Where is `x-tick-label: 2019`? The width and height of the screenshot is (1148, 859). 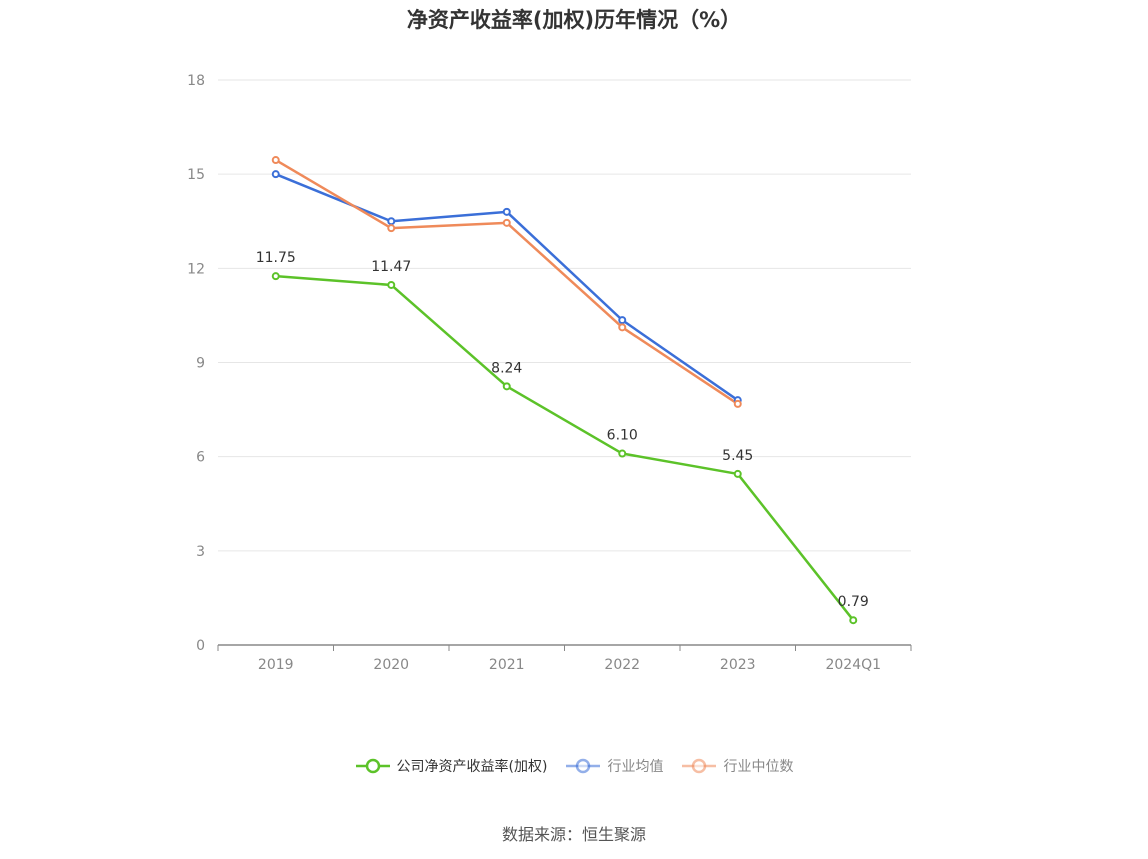
x-tick-label: 2019 is located at coordinates (276, 665).